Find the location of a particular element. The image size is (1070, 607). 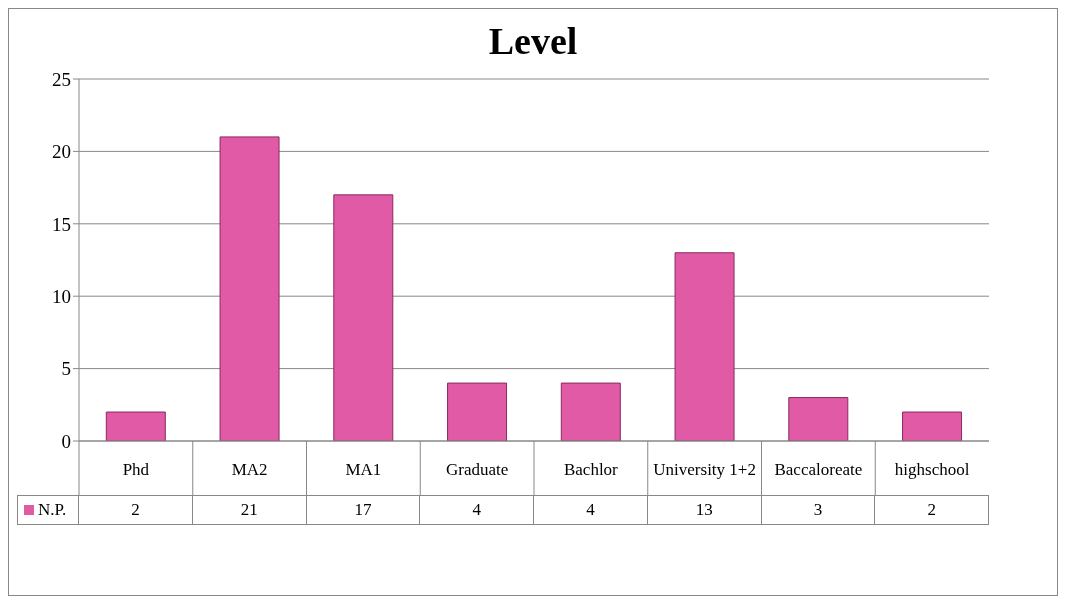

y-tick-label: 25 is located at coordinates (61, 79).